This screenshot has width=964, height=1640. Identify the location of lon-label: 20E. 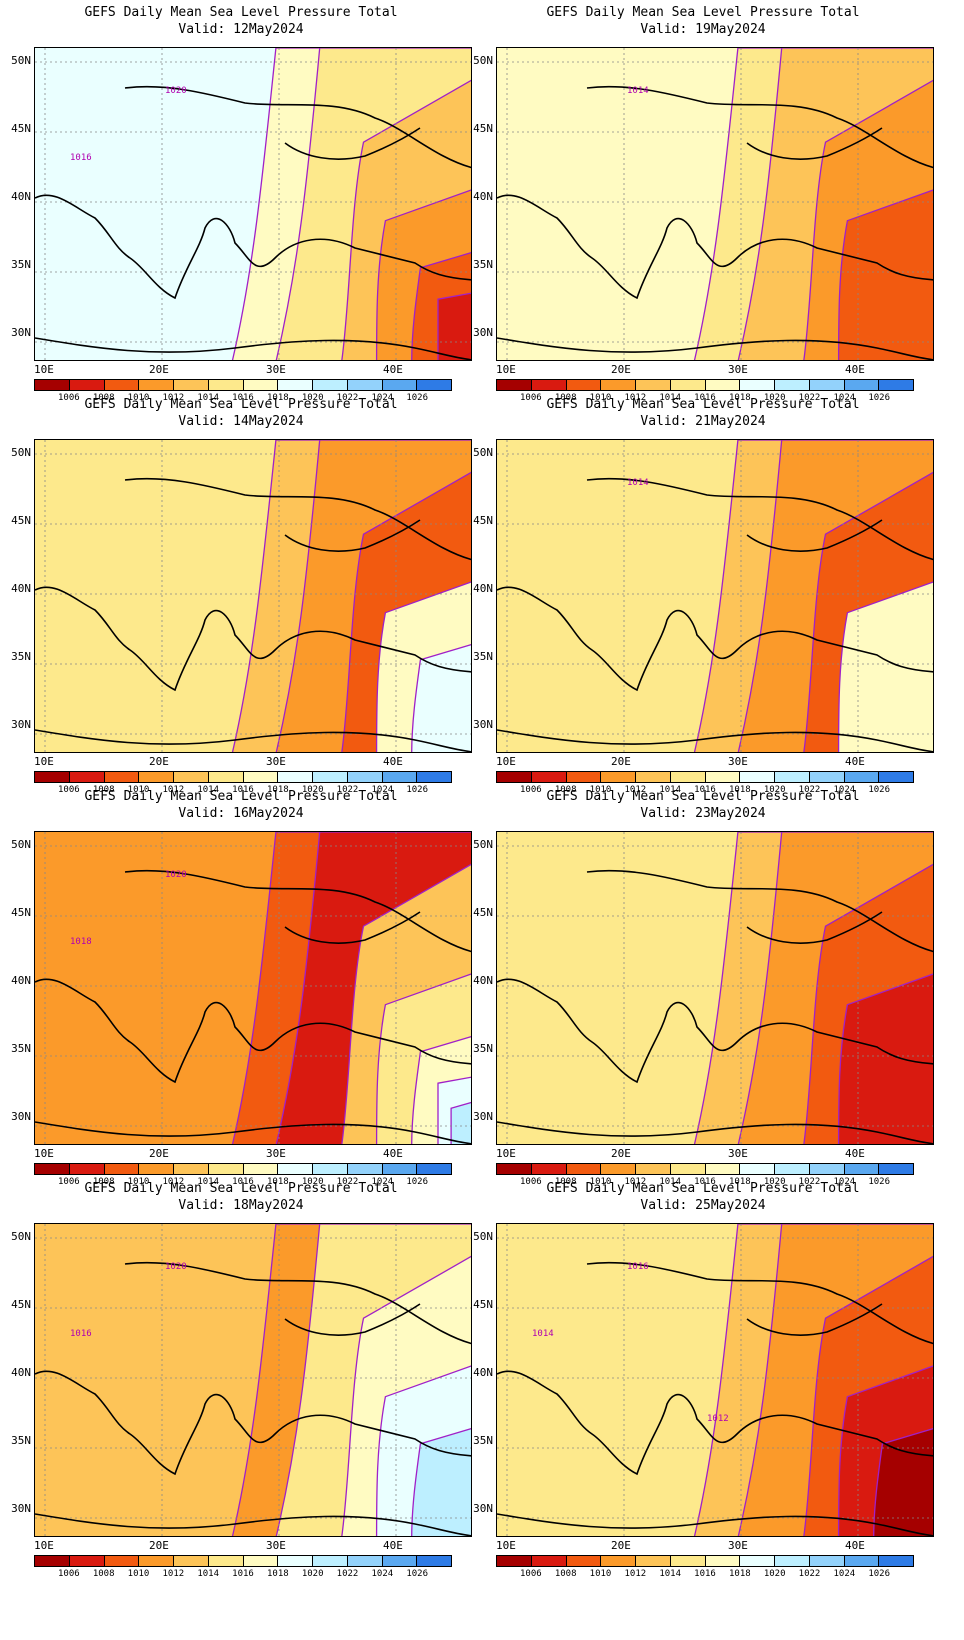
(159, 1545).